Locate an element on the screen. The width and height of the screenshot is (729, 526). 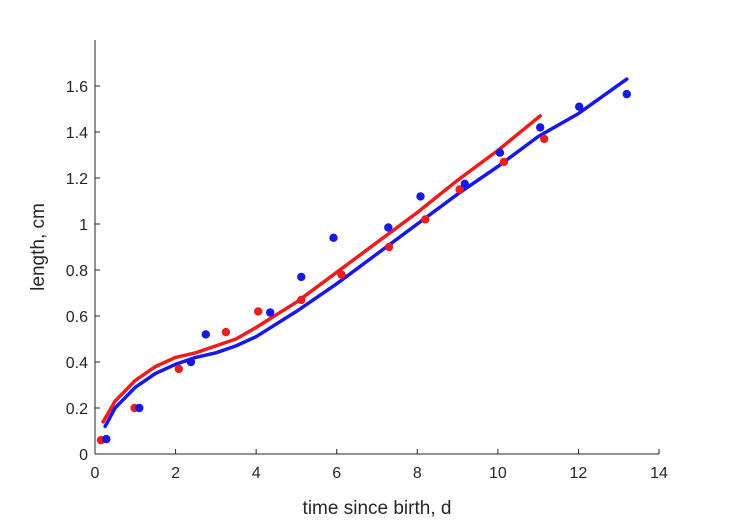
y-tick-label: 0.8 is located at coordinates (77, 271).